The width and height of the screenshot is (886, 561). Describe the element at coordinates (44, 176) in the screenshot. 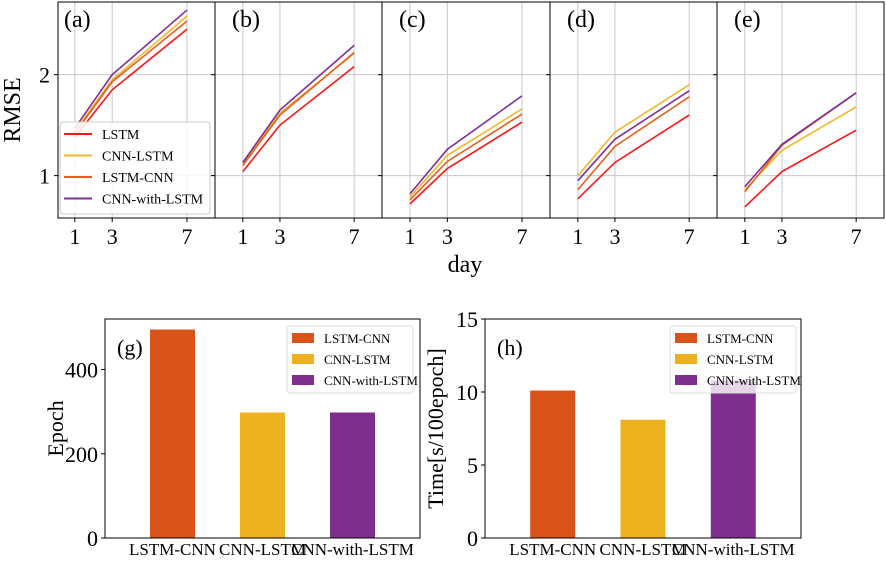

I see `y-tick-label: 1` at that location.